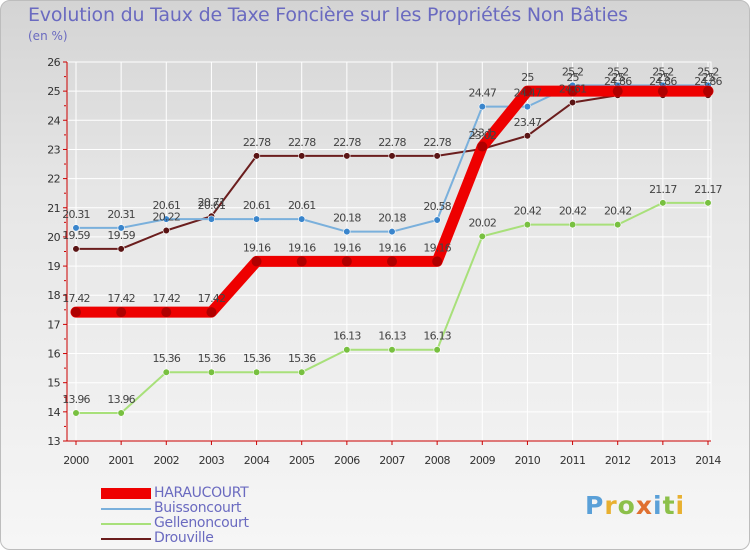 The width and height of the screenshot is (750, 550). I want to click on legend-swatch, so click(126, 508).